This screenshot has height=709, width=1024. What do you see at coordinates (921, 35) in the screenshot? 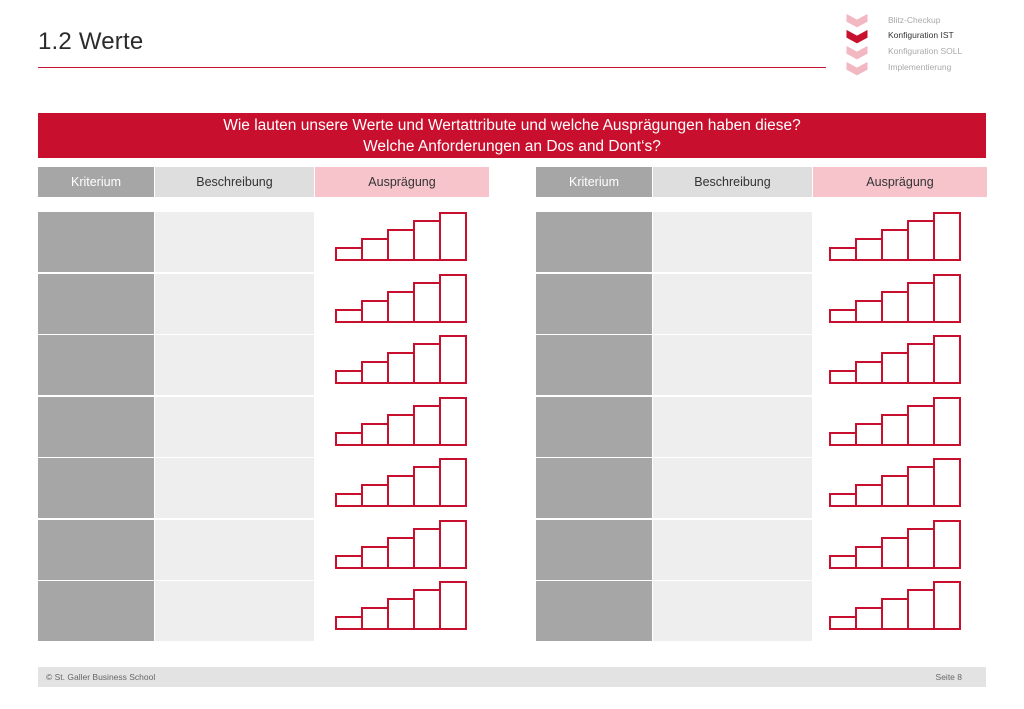
I see `process-step-konfiguration-ist: Konfiguration IST` at bounding box center [921, 35].